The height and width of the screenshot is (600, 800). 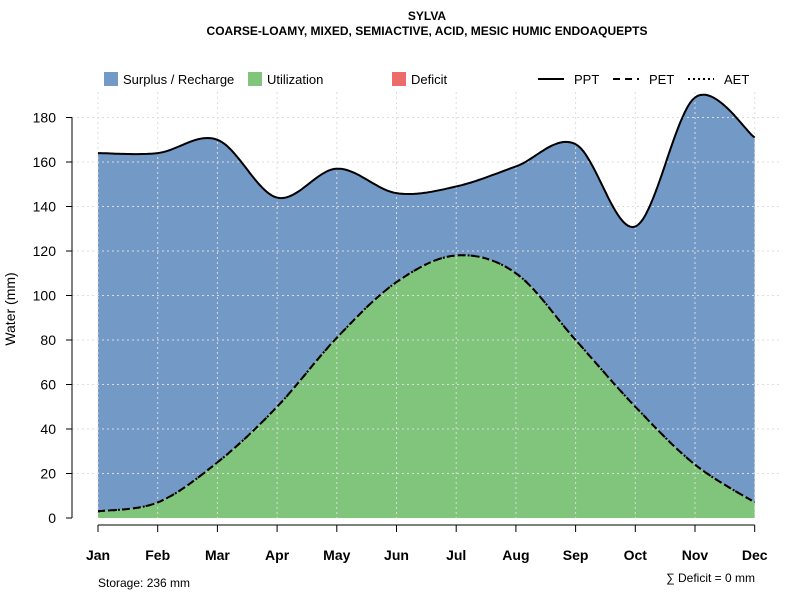 What do you see at coordinates (661, 79) in the screenshot?
I see `legend-label-pet: PET` at bounding box center [661, 79].